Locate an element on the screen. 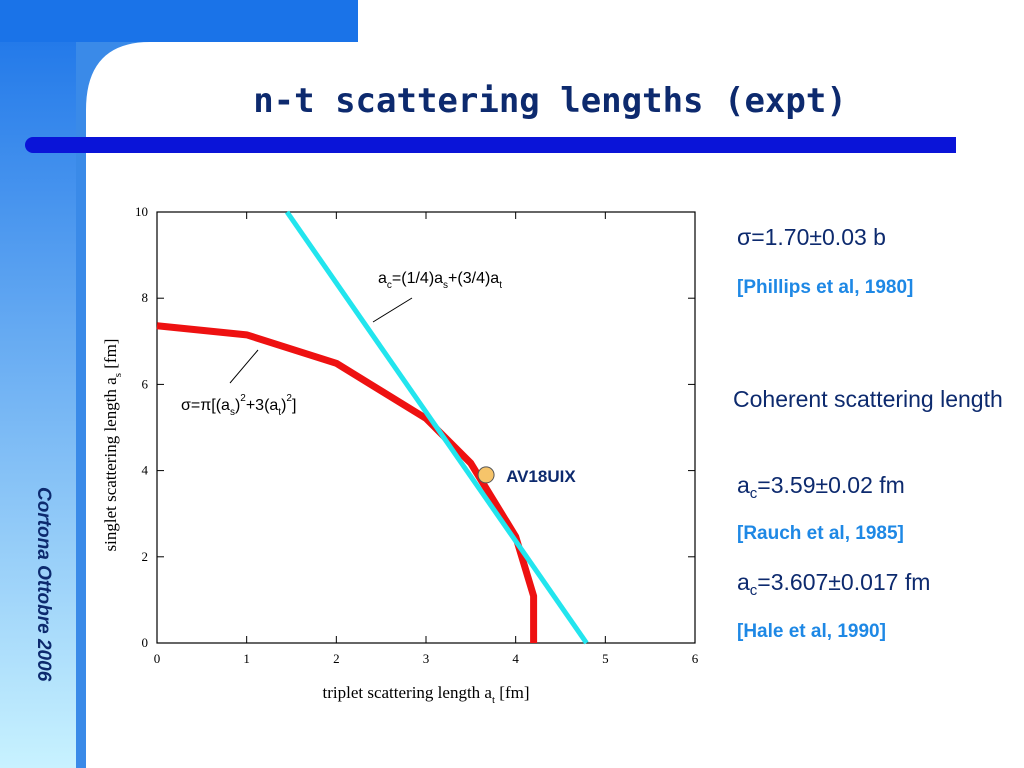 This screenshot has width=1024, height=768. y-axis-label: singlet scattering length as [fm] is located at coordinates (112, 445).